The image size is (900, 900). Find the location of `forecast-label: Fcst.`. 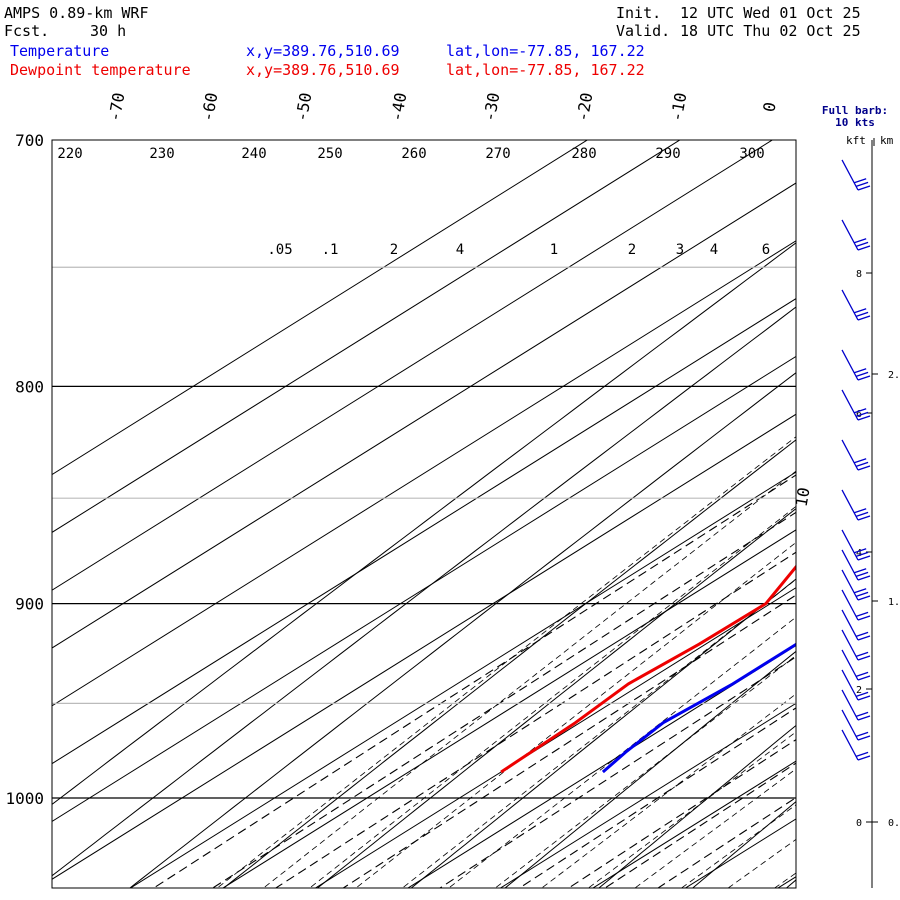

forecast-label: Fcst. is located at coordinates (27, 31).